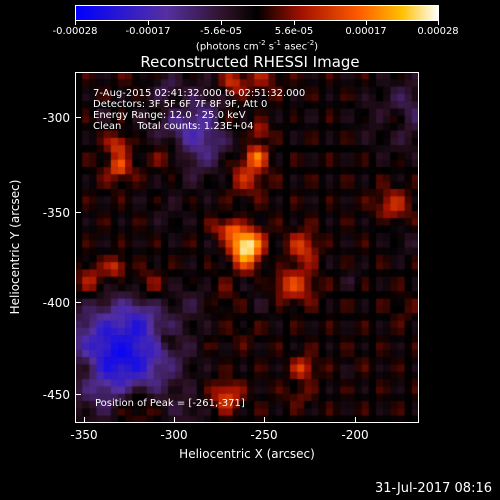 Image resolution: width=500 pixels, height=500 pixels. I want to click on colorbar, so click(257, 13).